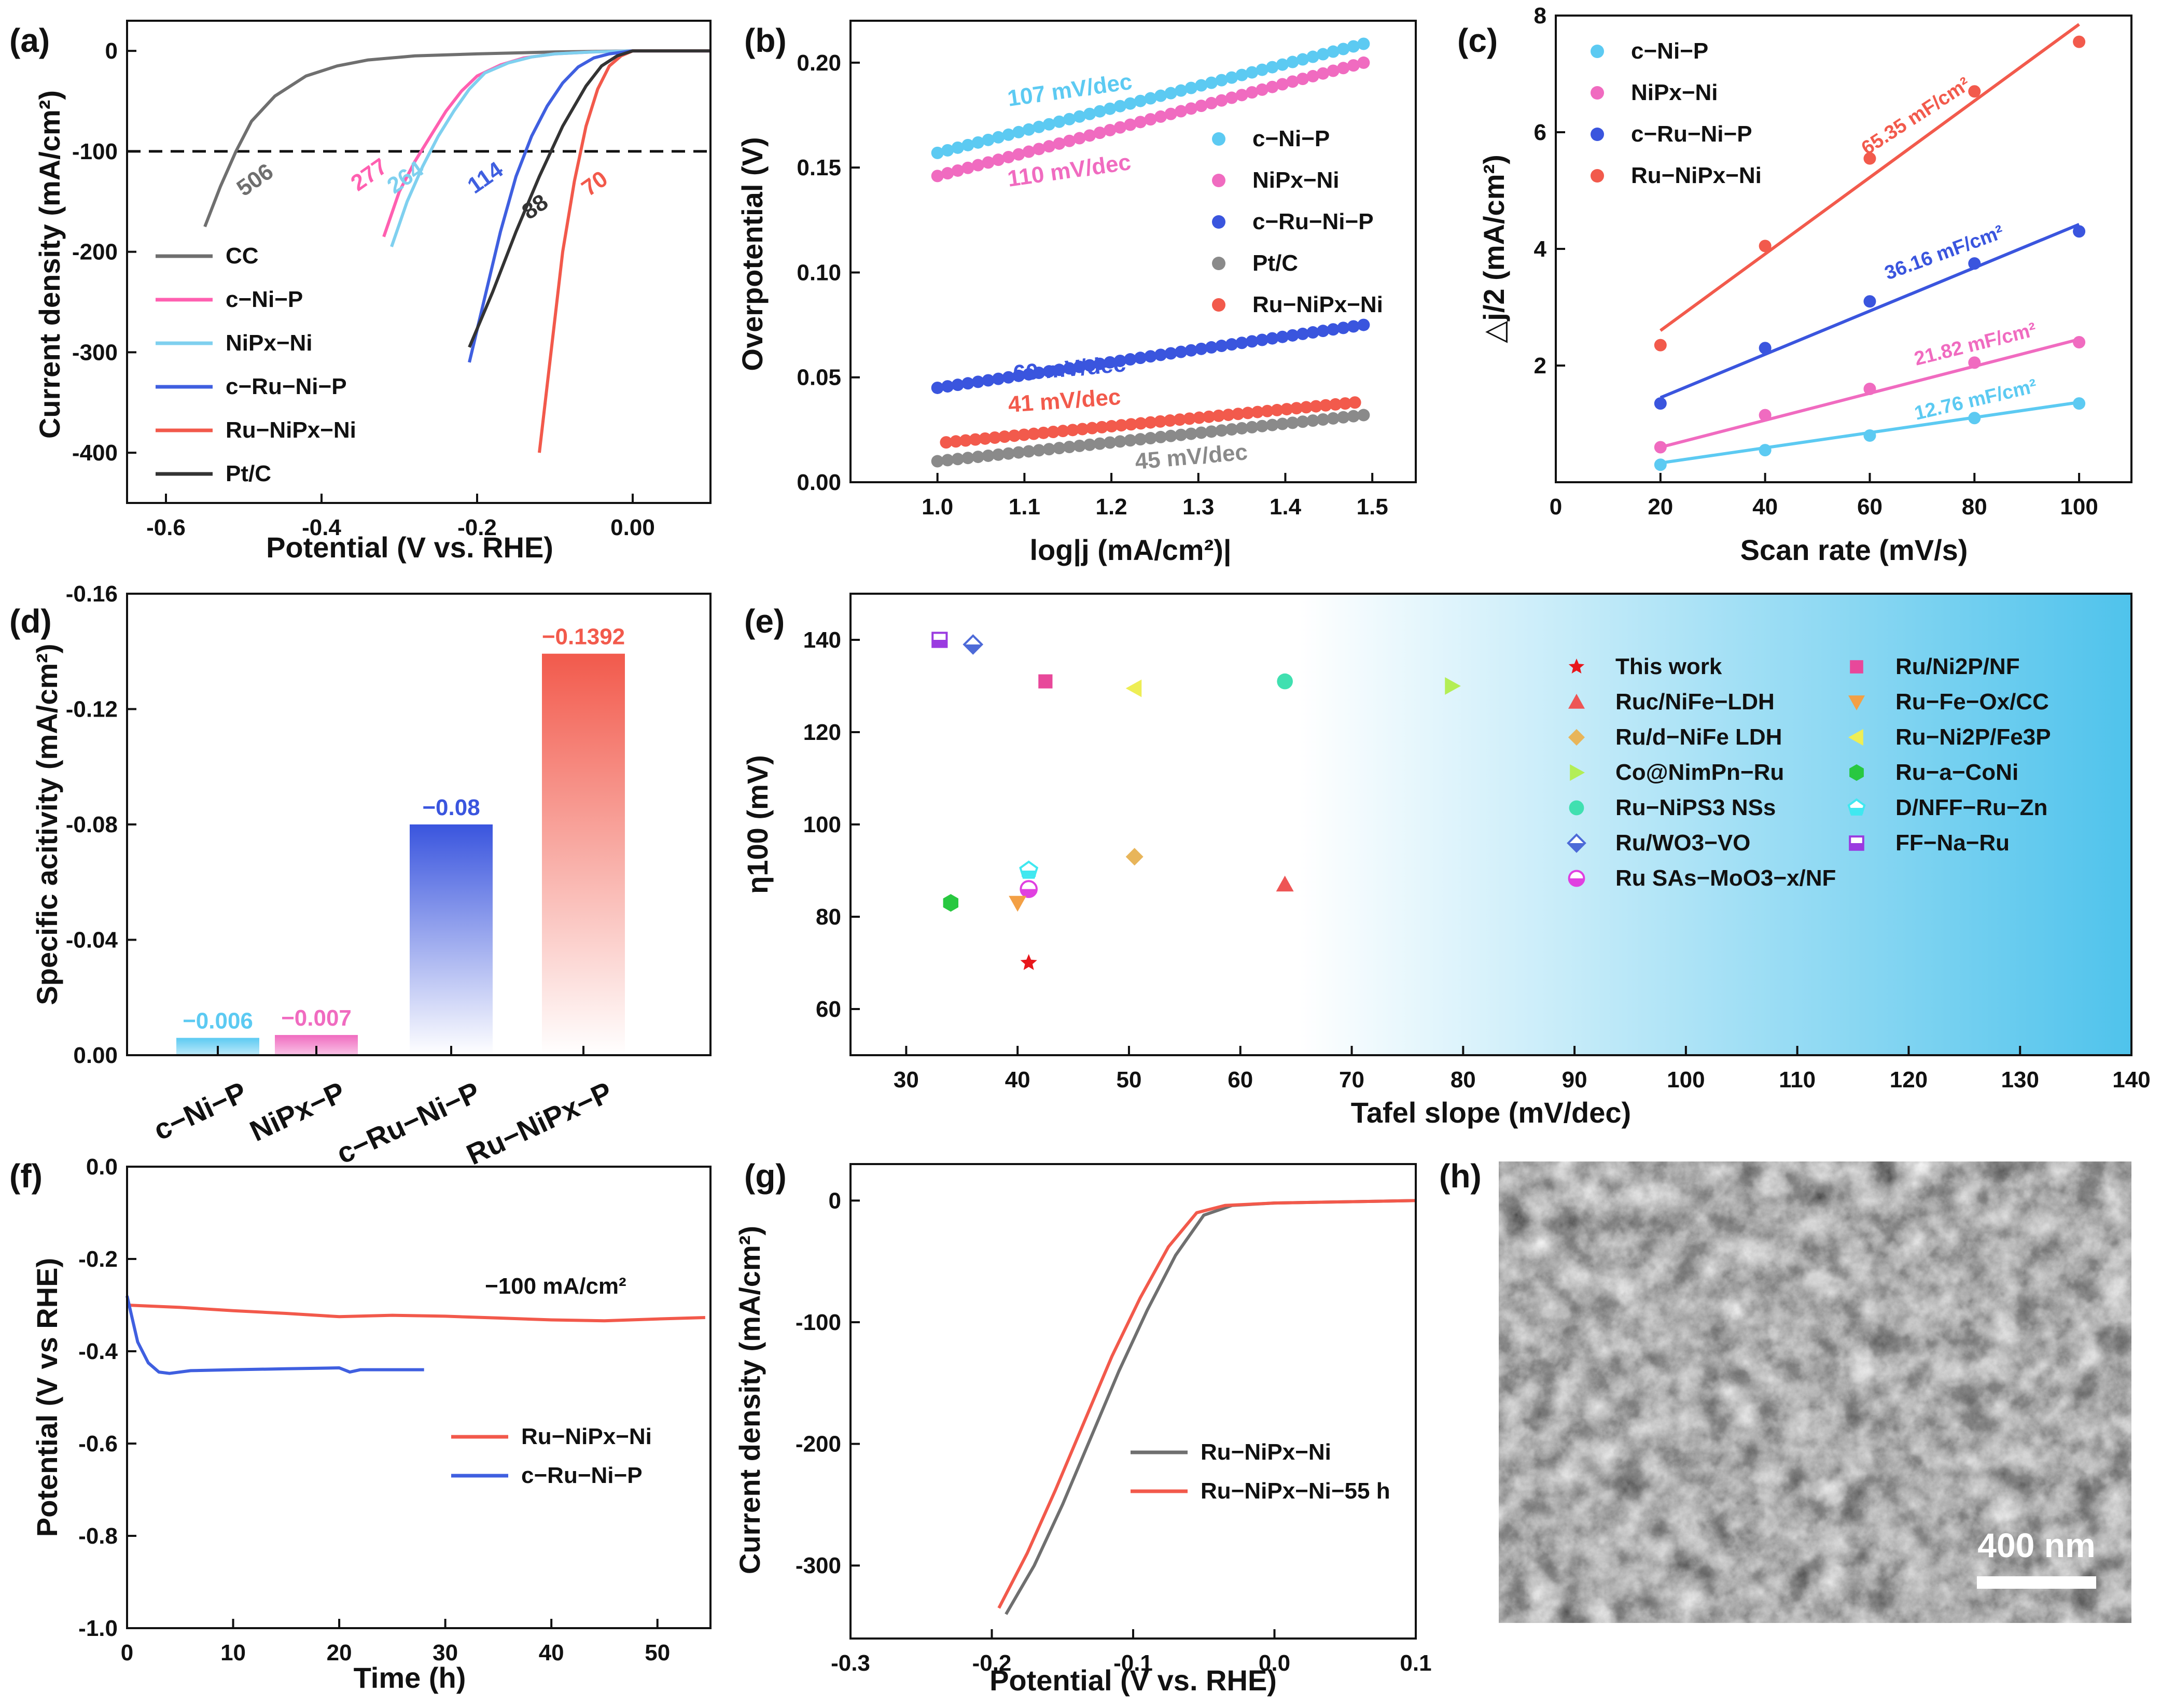  I want to click on panel-b-legend-item: Pt/C, so click(1255, 263).